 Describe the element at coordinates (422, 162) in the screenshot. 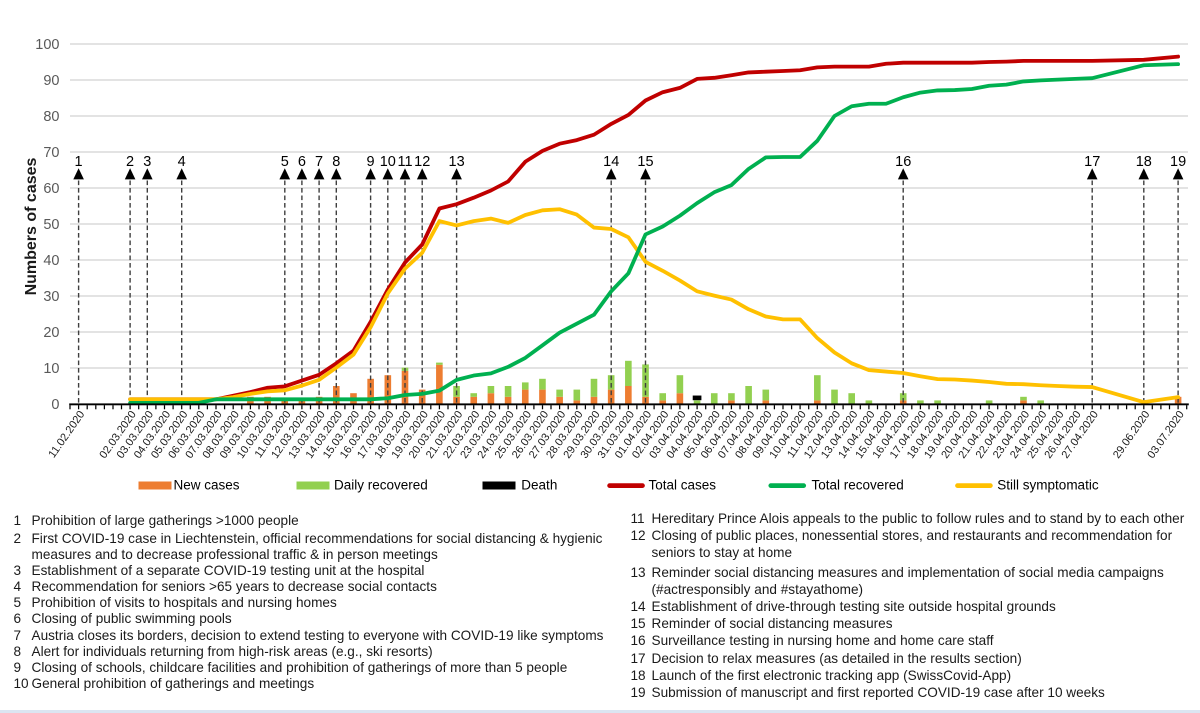

I see `svg-text: 12` at that location.